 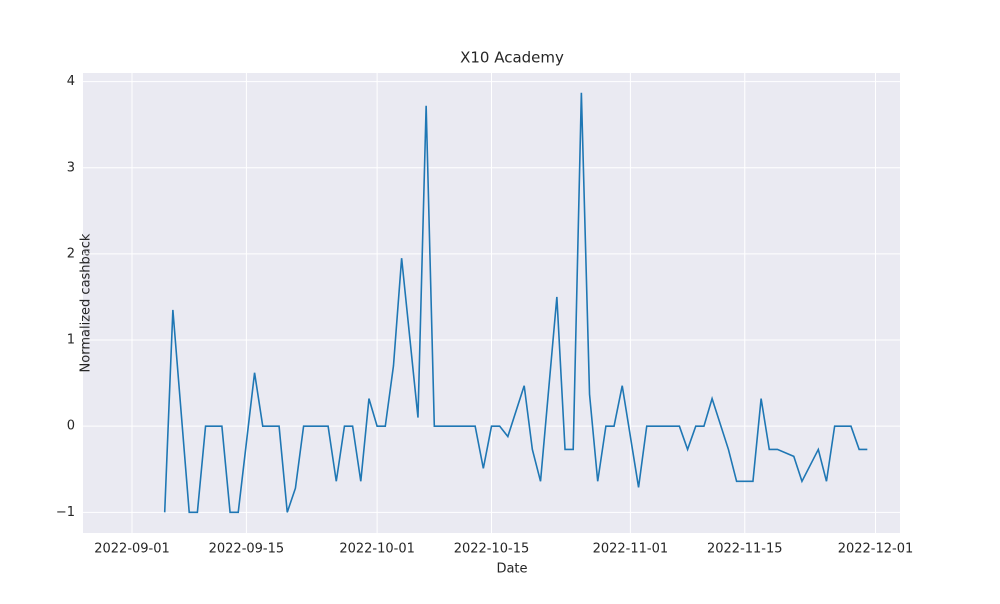 What do you see at coordinates (71, 167) in the screenshot?
I see `y-tick-label: 3` at bounding box center [71, 167].